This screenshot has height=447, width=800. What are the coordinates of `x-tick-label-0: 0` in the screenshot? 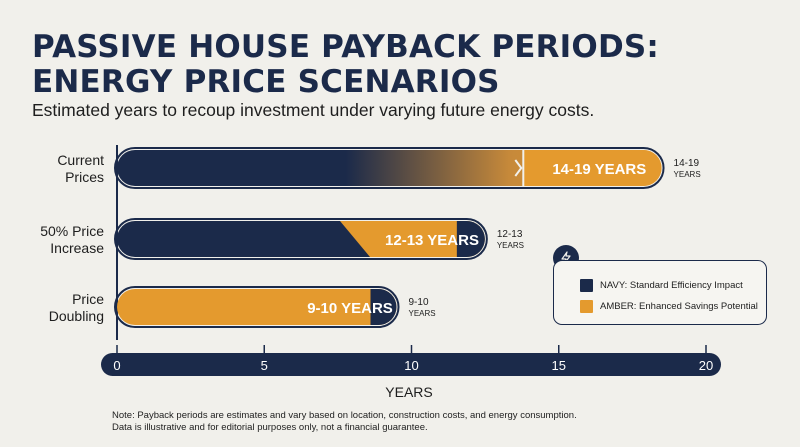 It's located at (116, 365).